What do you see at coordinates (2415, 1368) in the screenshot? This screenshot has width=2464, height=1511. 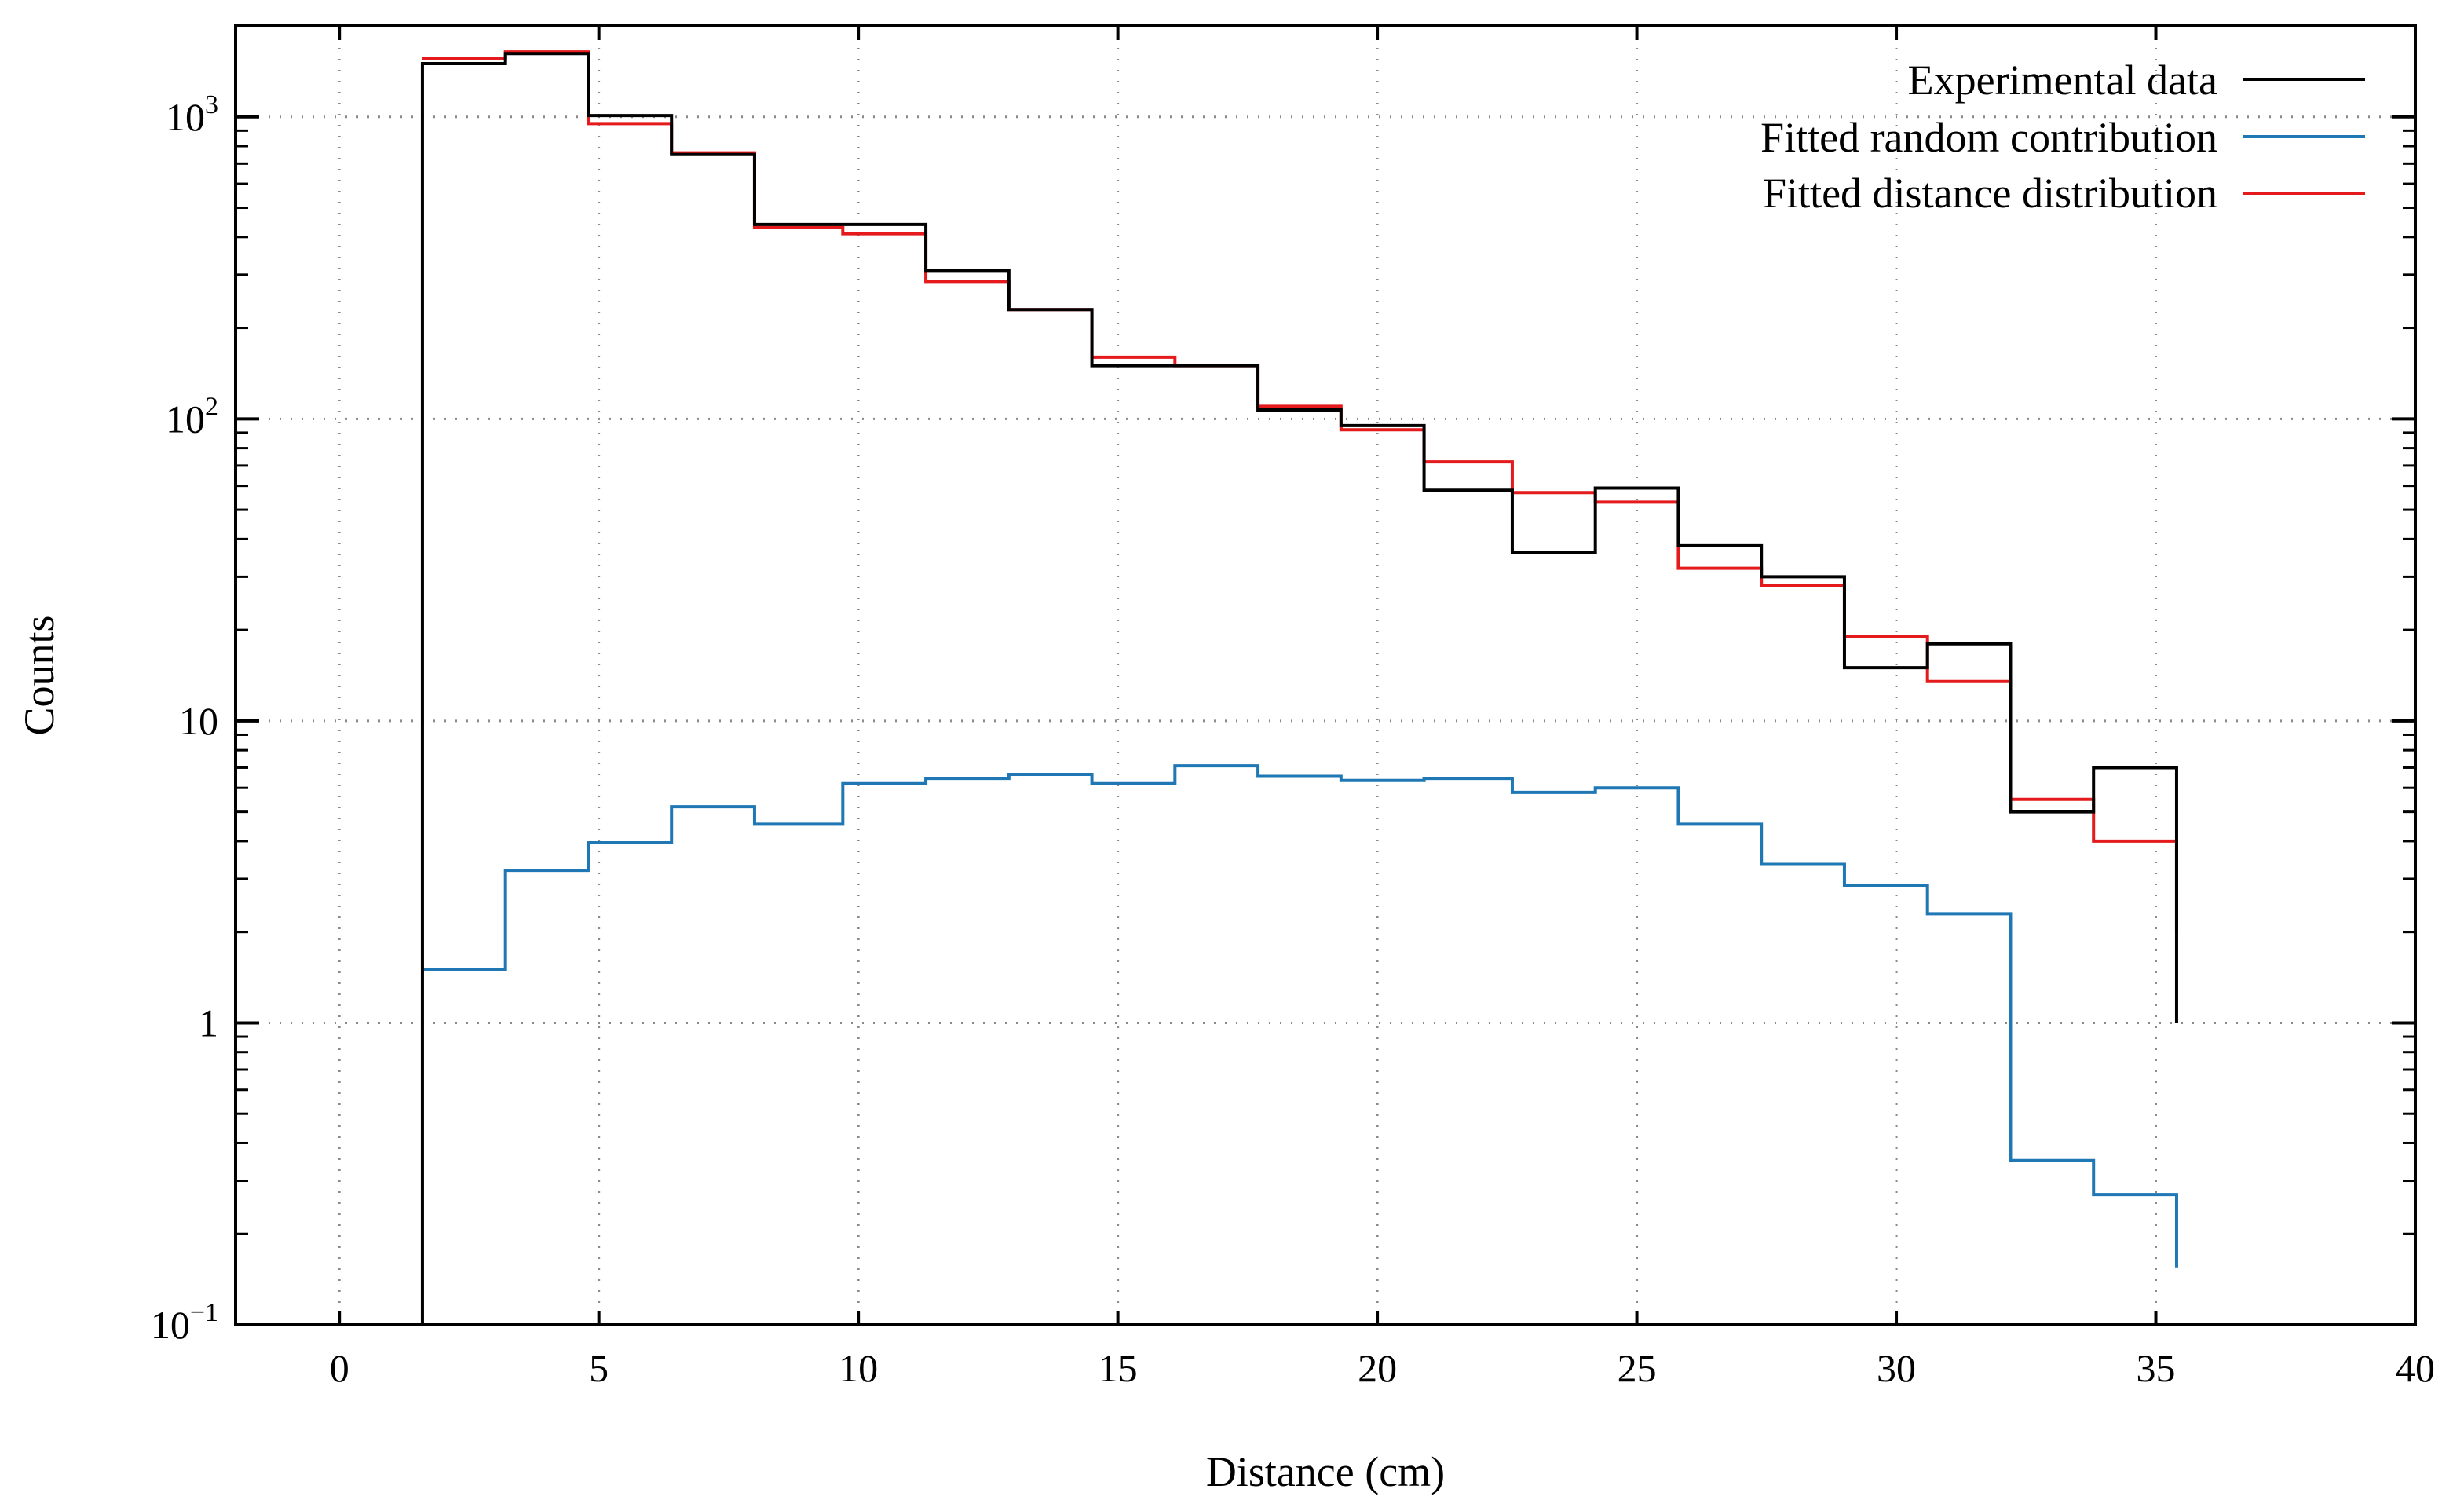 I see `x-tick-label: 40` at bounding box center [2415, 1368].